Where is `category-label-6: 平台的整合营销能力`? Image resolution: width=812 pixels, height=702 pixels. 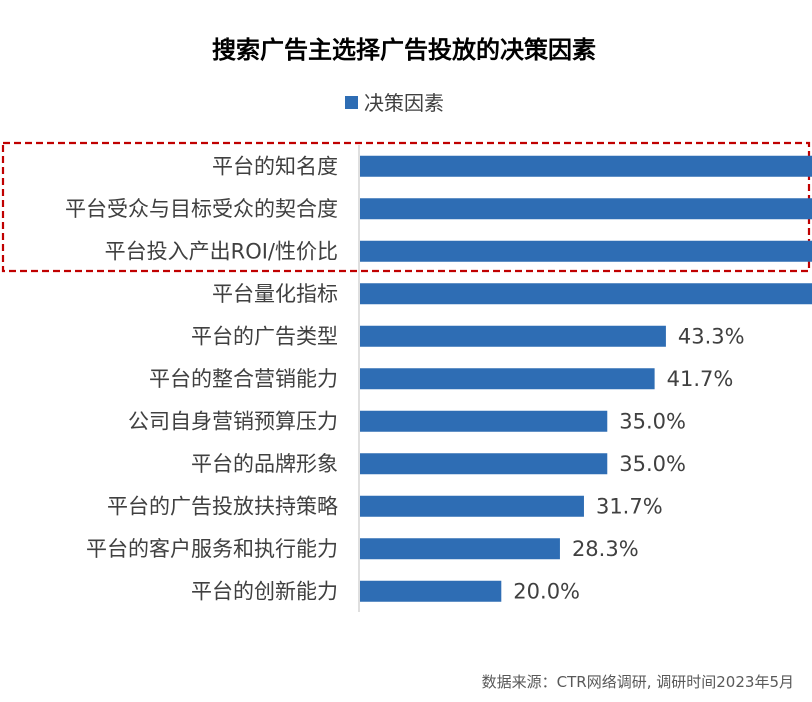
category-label-6: 平台的整合营销能力 is located at coordinates (243, 379).